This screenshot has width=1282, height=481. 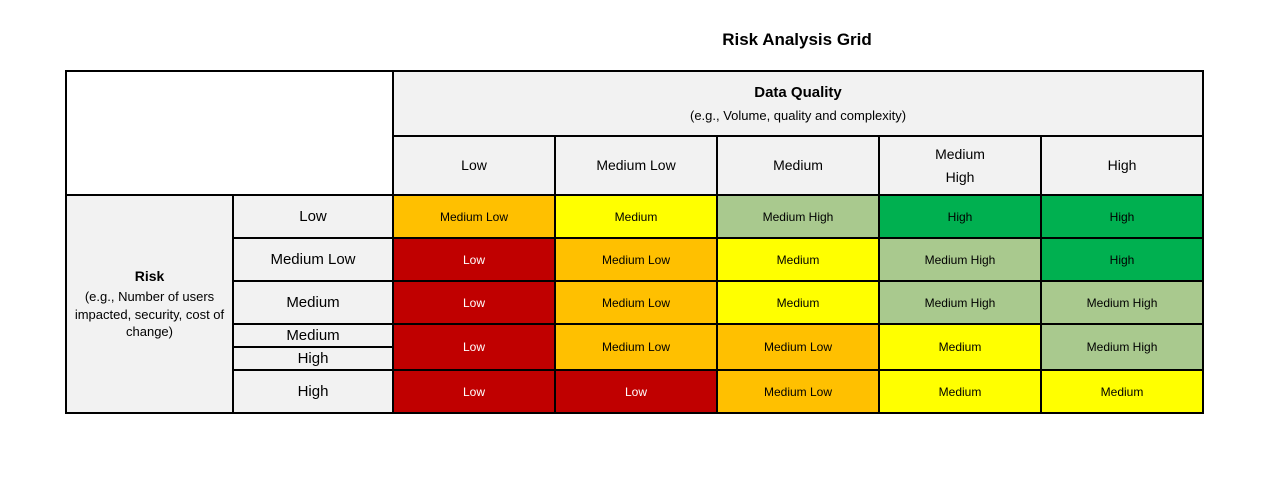 What do you see at coordinates (313, 302) in the screenshot?
I see `row-label-medium: Medium` at bounding box center [313, 302].